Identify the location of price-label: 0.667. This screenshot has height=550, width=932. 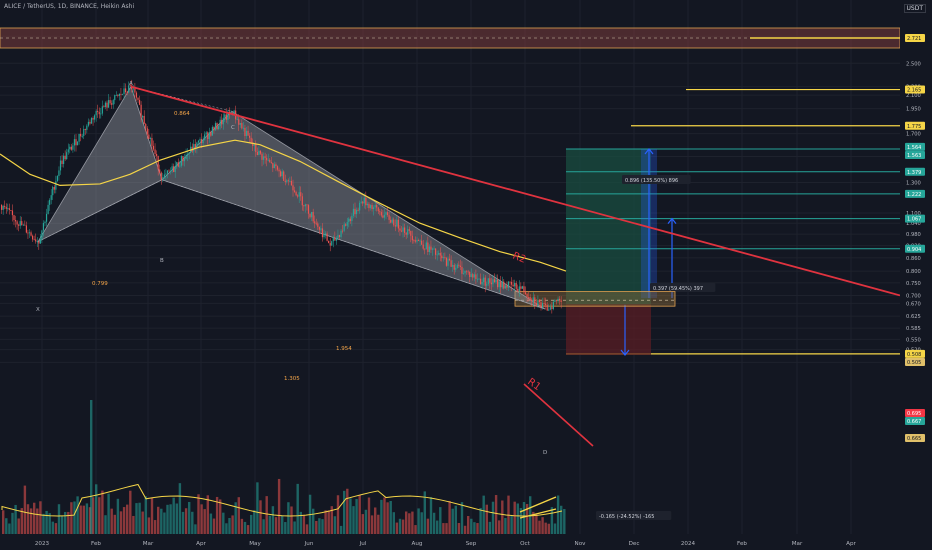
(914, 422).